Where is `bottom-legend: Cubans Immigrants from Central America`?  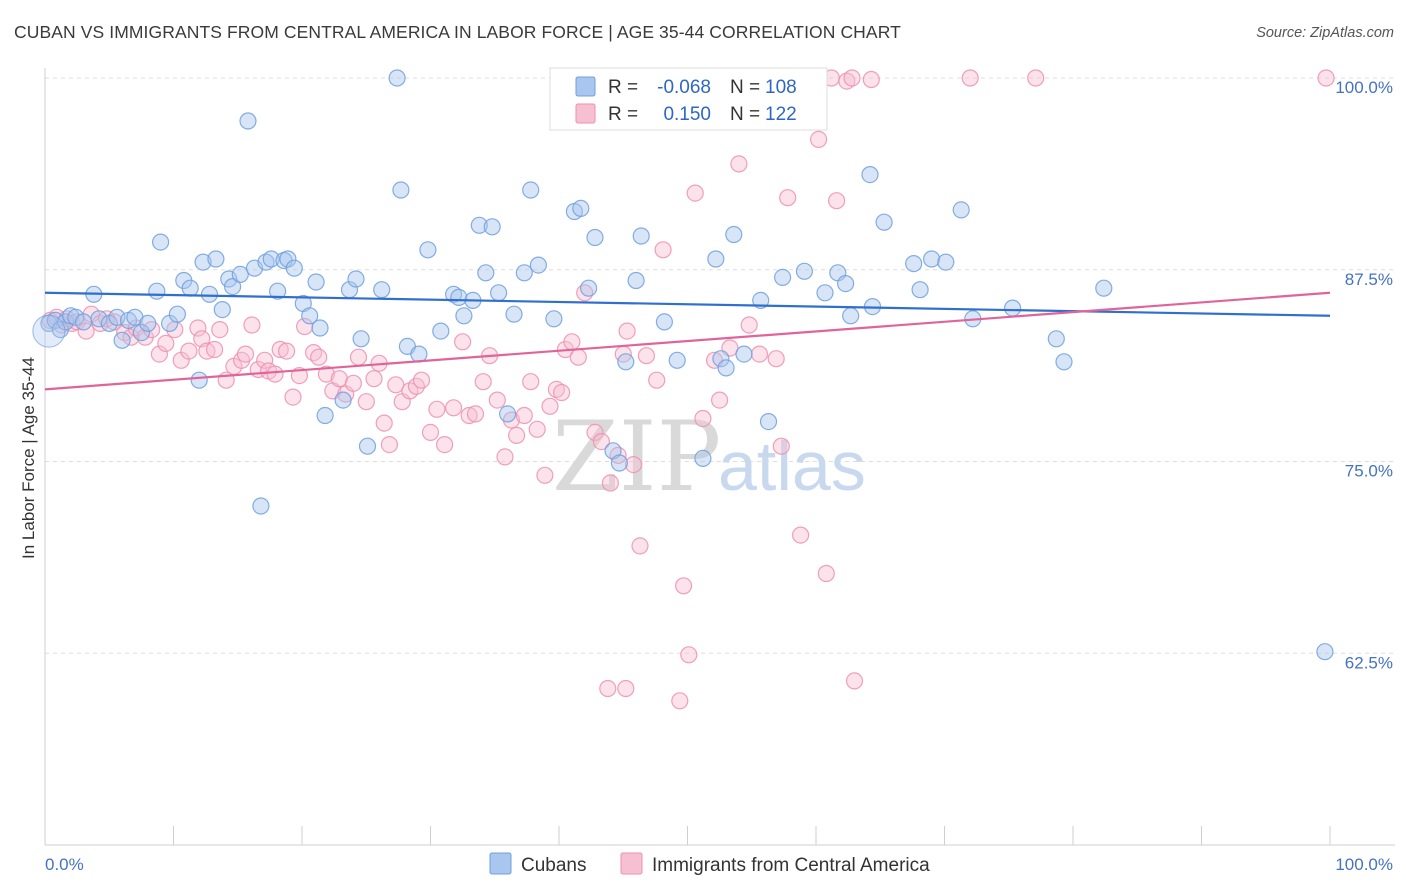
bottom-legend: Cubans Immigrants from Central America is located at coordinates (709, 864).